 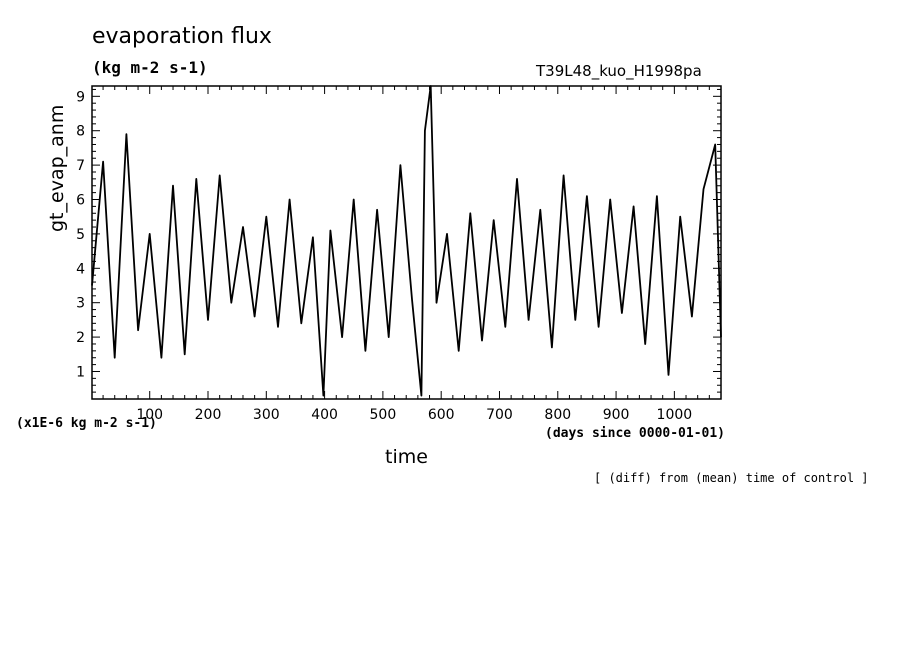 I want to click on units-label: (kg m-2 s-1), so click(x=150, y=67).